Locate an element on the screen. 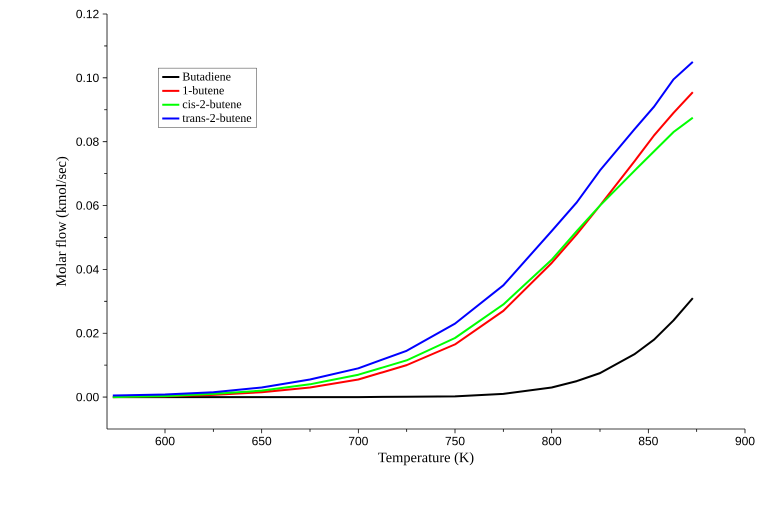 The width and height of the screenshot is (762, 521). x-tick-label: 900 is located at coordinates (745, 441).